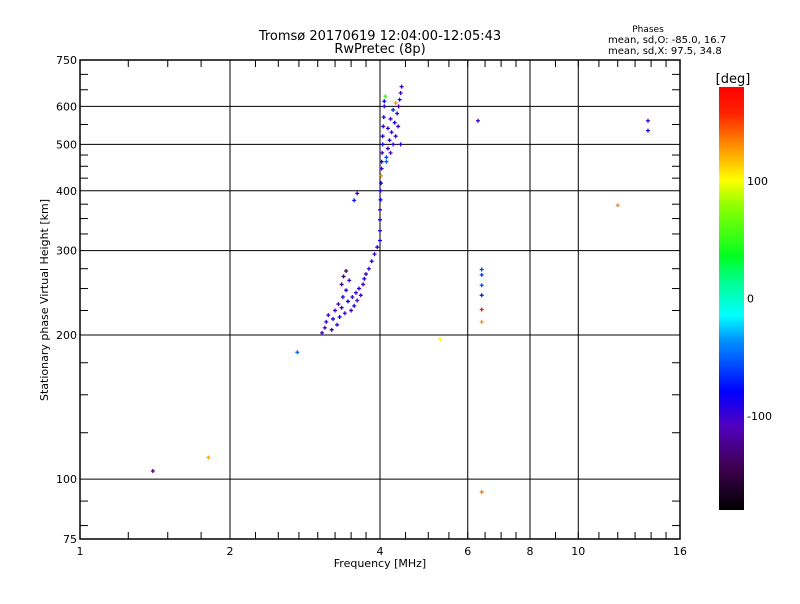 The height and width of the screenshot is (604, 800). I want to click on colorbar-tick-label: 100, so click(757, 181).